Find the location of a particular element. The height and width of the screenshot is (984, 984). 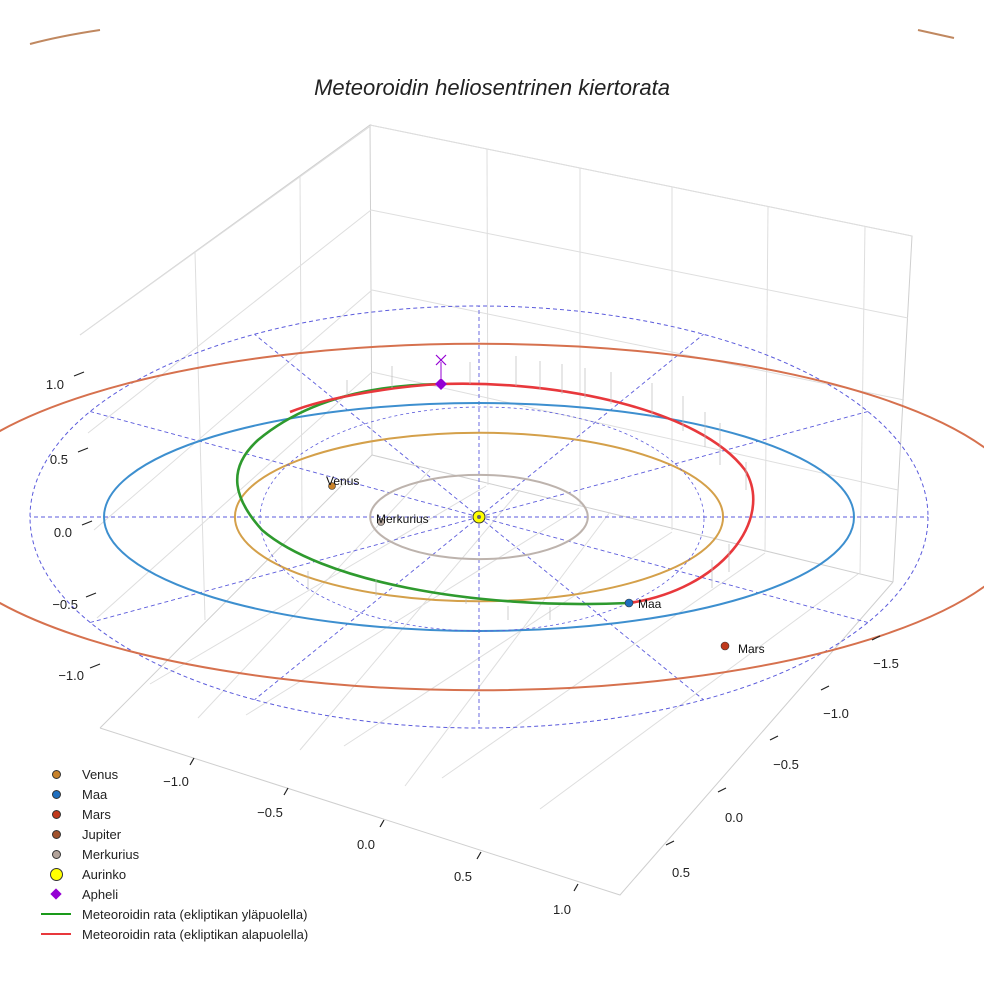

legend-item: Venus is located at coordinates (173, 774).